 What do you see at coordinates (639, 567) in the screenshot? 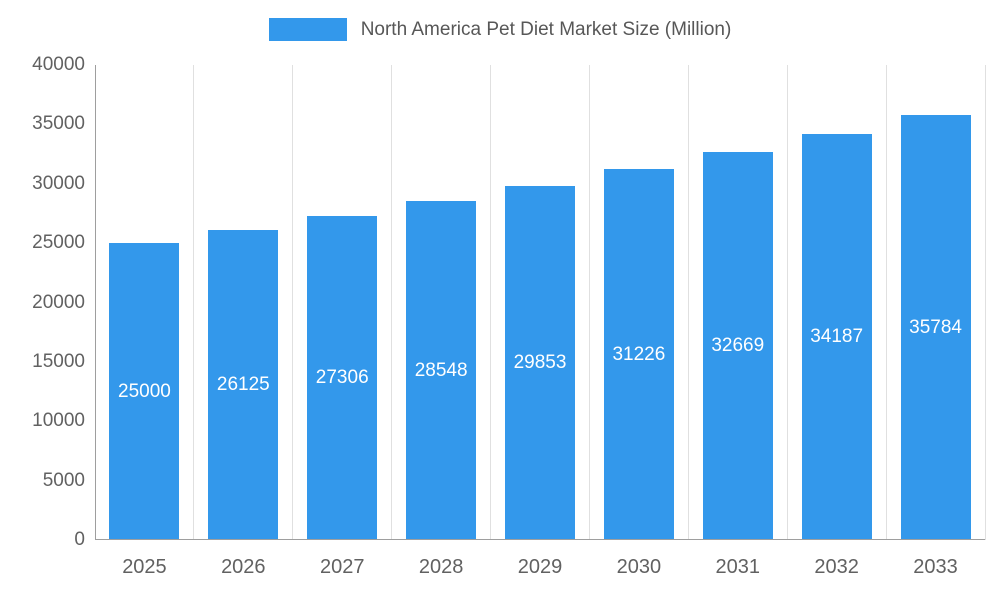
I see `x-axis-label: 2030` at bounding box center [639, 567].